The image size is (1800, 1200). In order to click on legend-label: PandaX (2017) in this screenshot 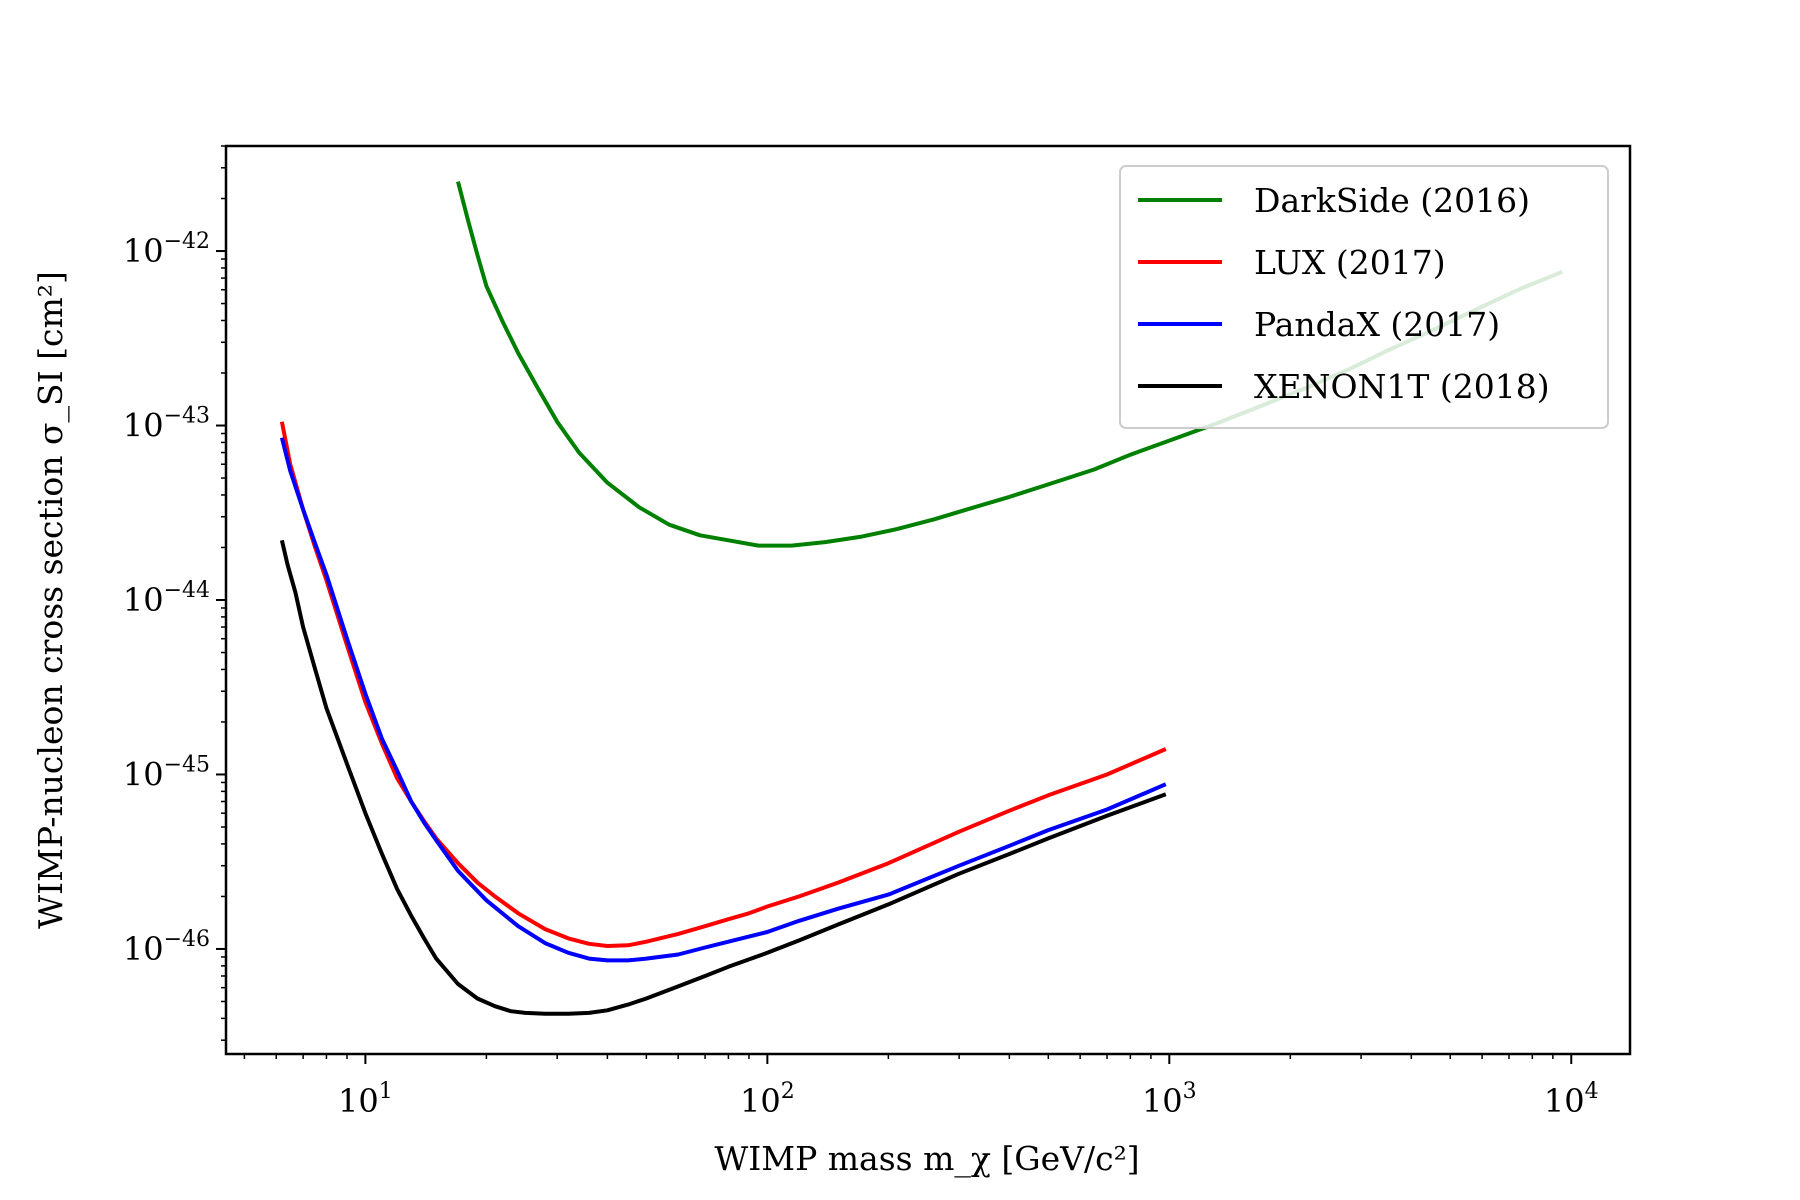, I will do `click(1377, 324)`.